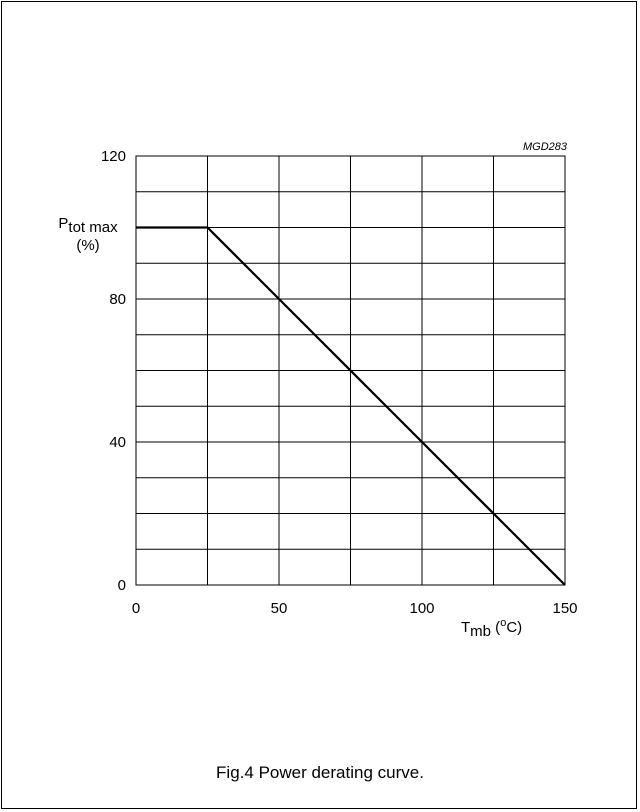 This screenshot has width=640, height=812. Describe the element at coordinates (117, 442) in the screenshot. I see `y-tick-label: 40` at that location.